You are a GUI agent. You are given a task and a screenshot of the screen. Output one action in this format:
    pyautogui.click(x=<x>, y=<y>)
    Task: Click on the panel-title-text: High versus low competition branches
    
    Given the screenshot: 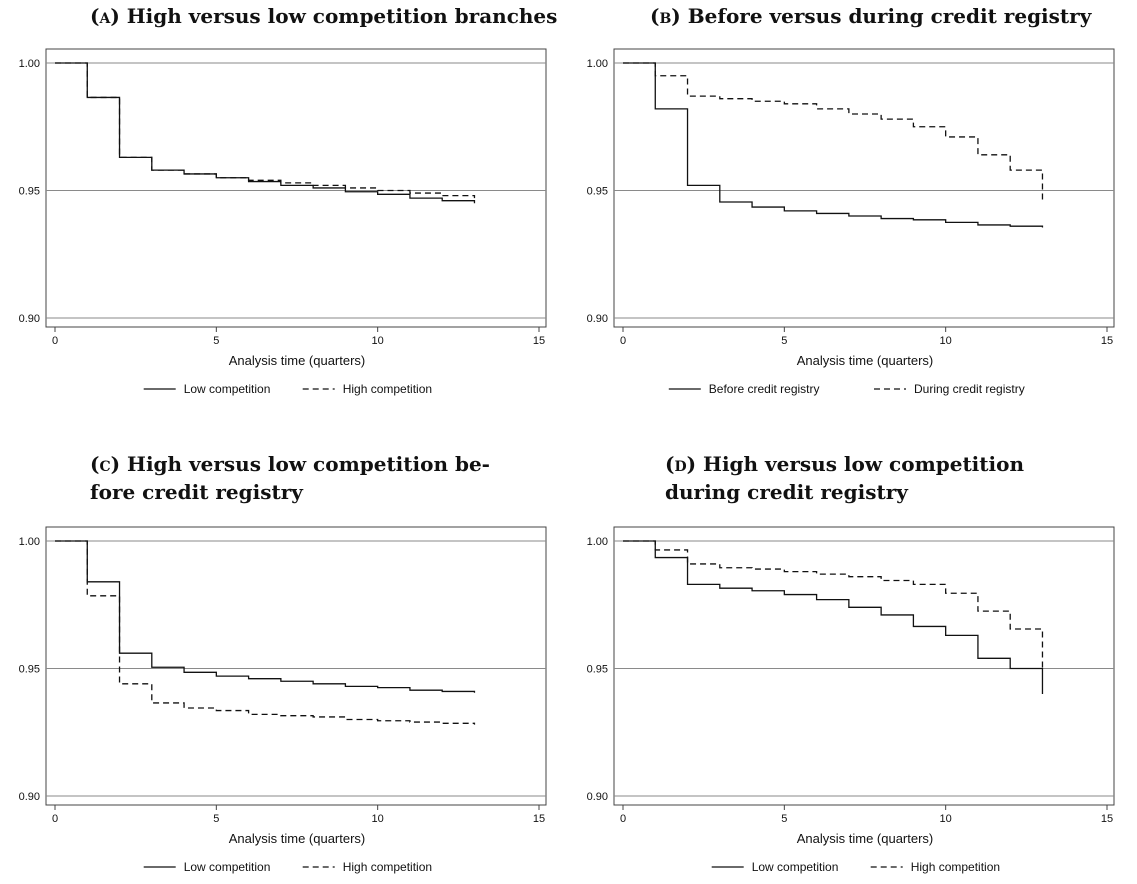 What is the action you would take?
    pyautogui.click(x=342, y=16)
    